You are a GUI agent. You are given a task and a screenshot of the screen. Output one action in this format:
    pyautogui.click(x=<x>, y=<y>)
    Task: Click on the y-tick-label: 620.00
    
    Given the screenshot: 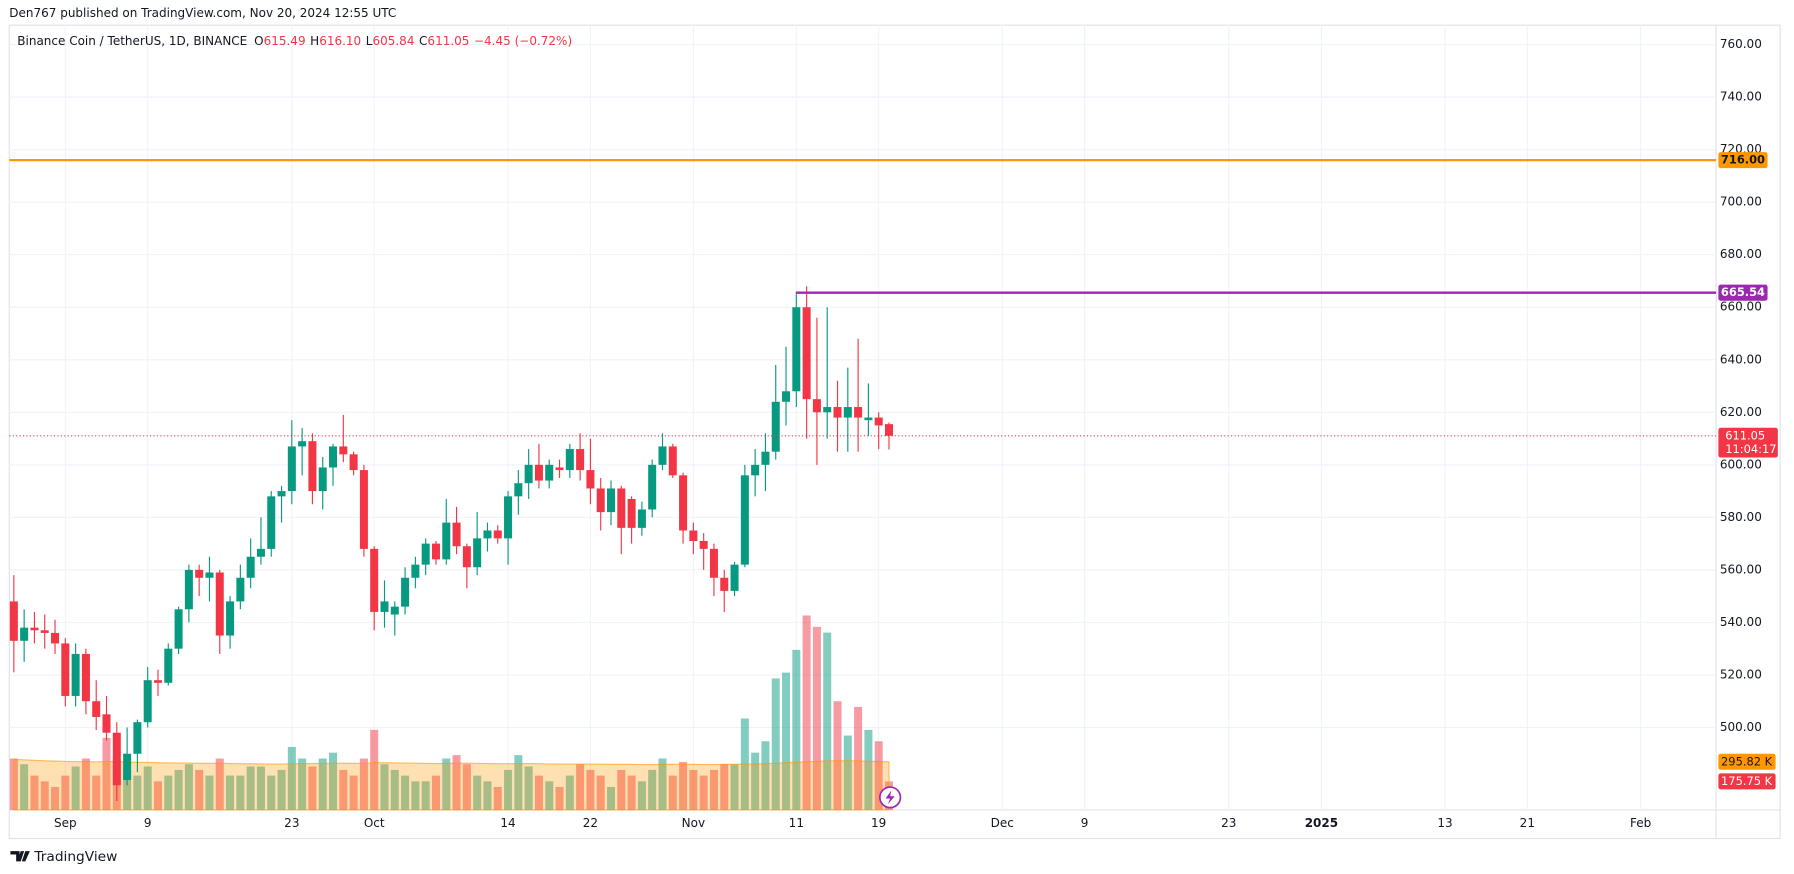 What is the action you would take?
    pyautogui.click(x=1741, y=412)
    